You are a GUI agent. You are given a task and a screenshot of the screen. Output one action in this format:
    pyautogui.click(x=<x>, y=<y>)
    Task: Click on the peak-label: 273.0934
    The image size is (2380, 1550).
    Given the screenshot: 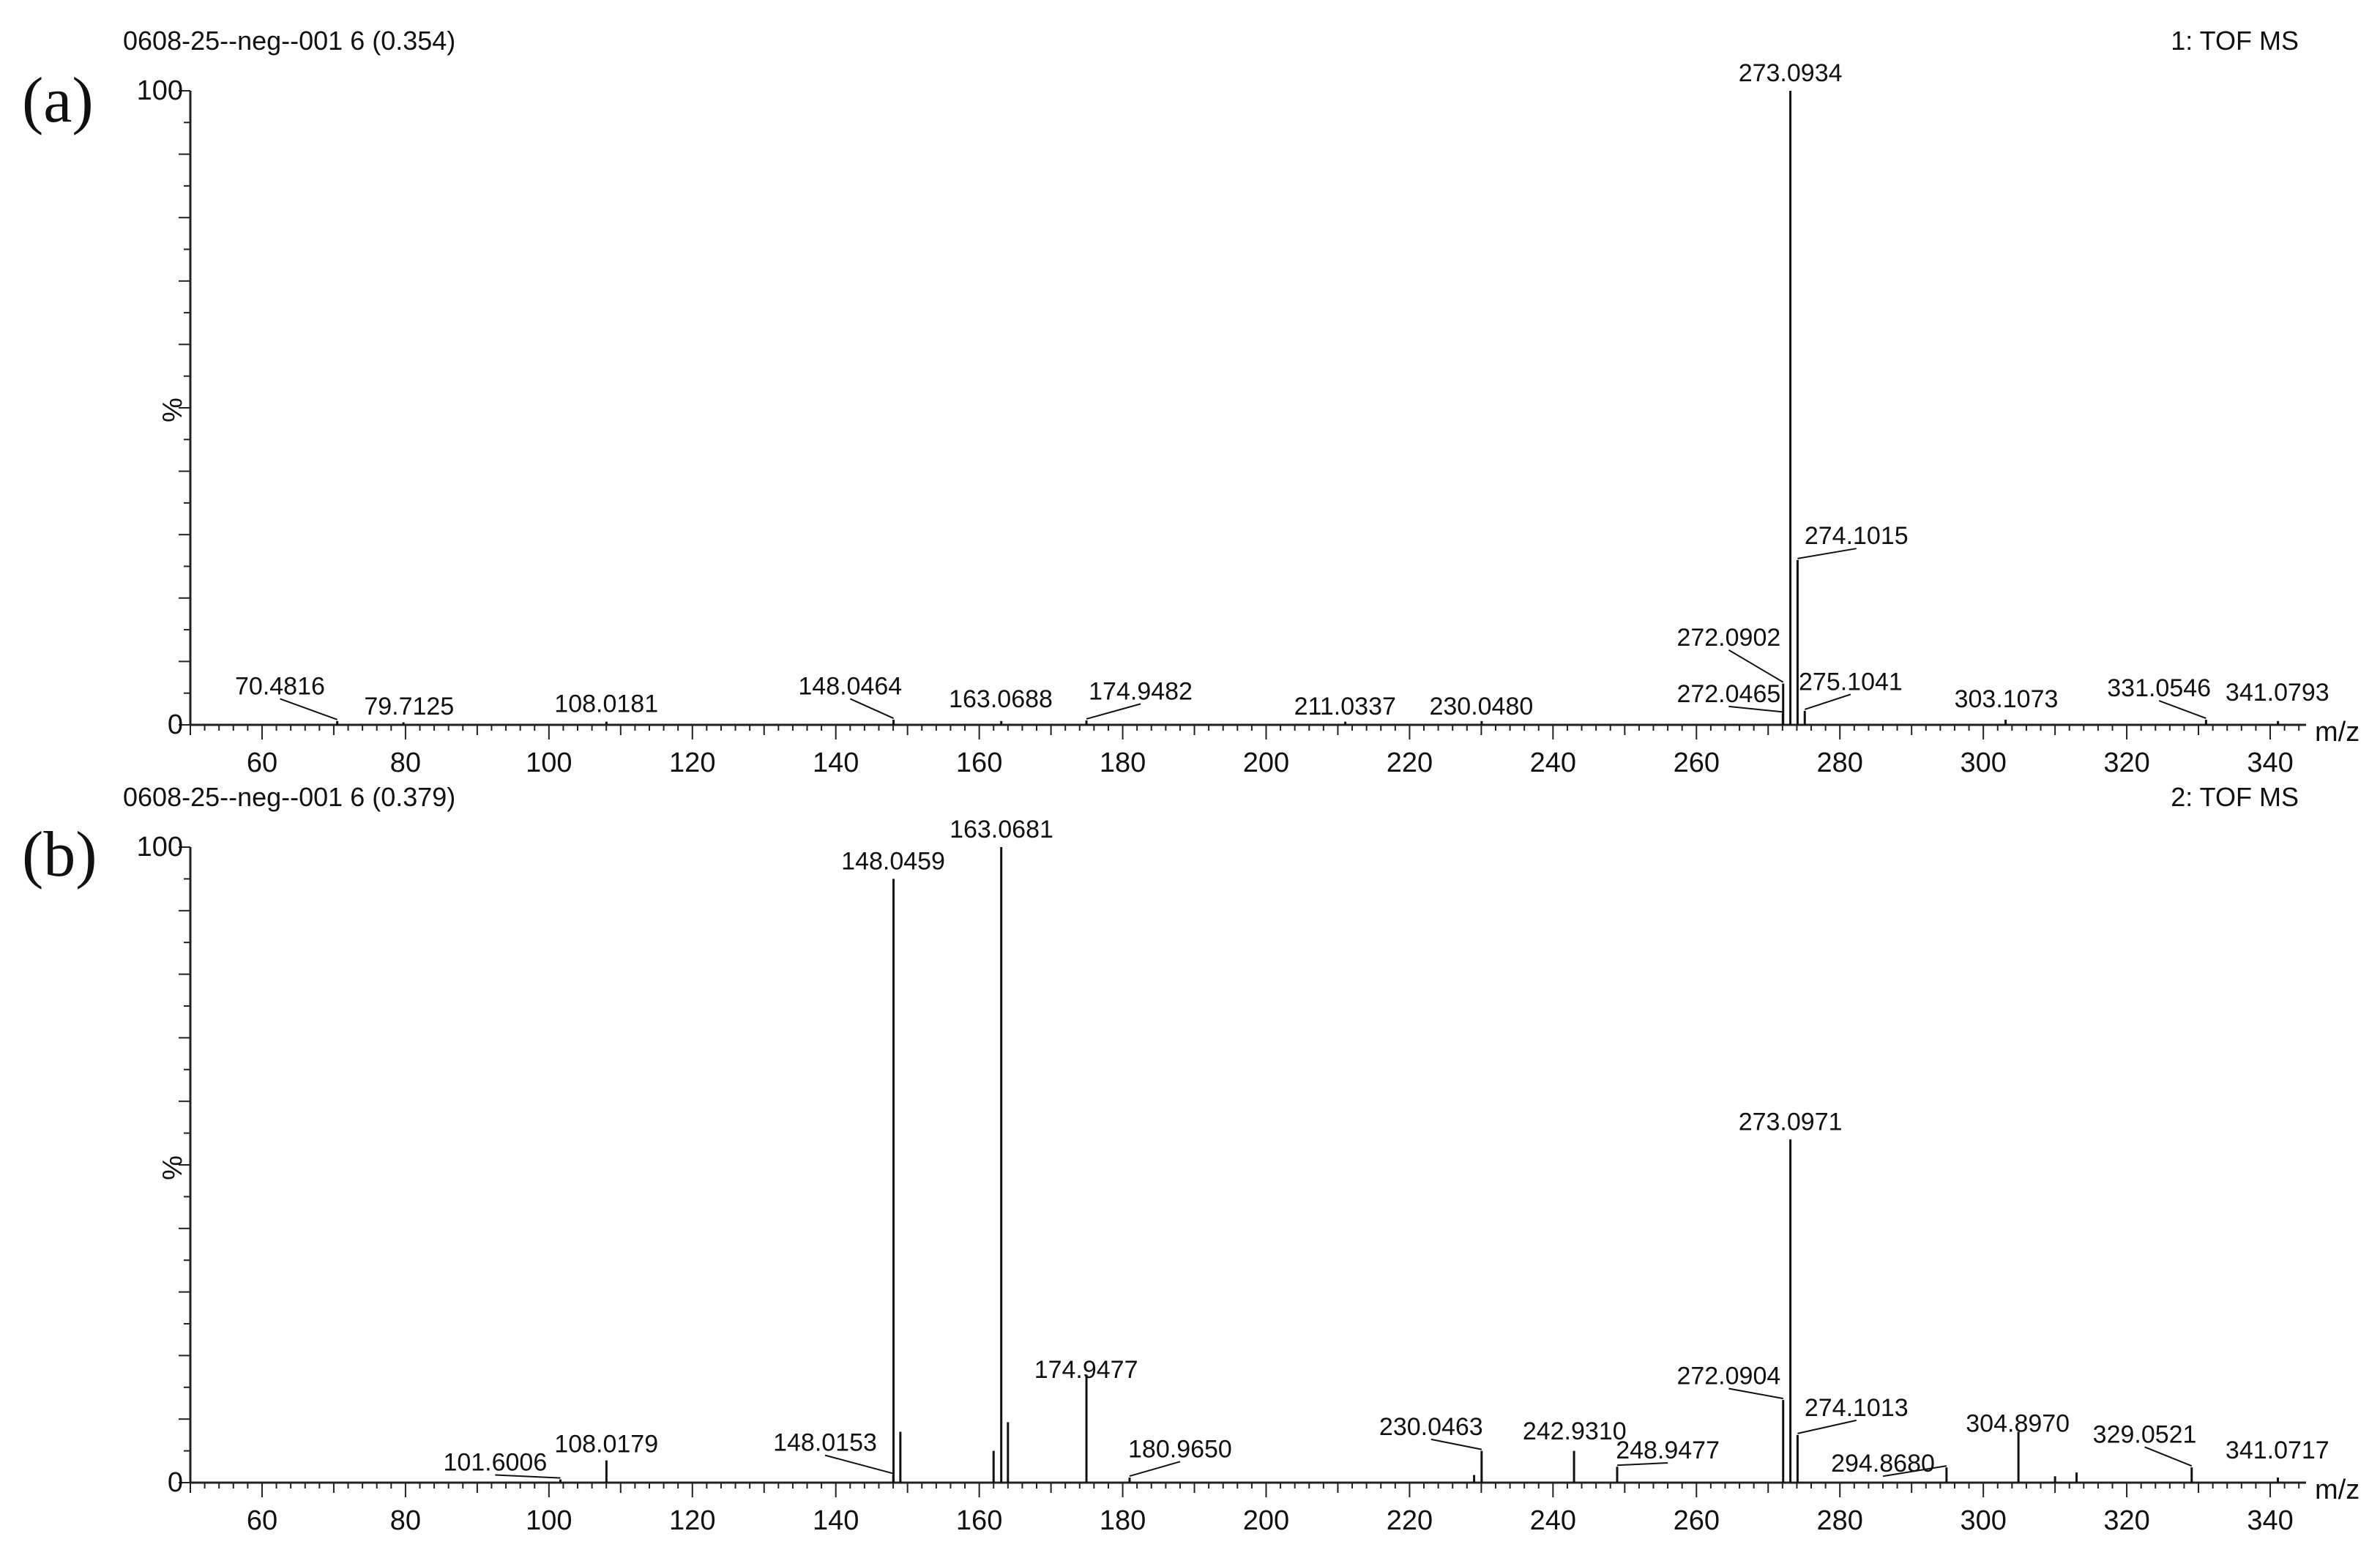 What is the action you would take?
    pyautogui.click(x=1791, y=73)
    